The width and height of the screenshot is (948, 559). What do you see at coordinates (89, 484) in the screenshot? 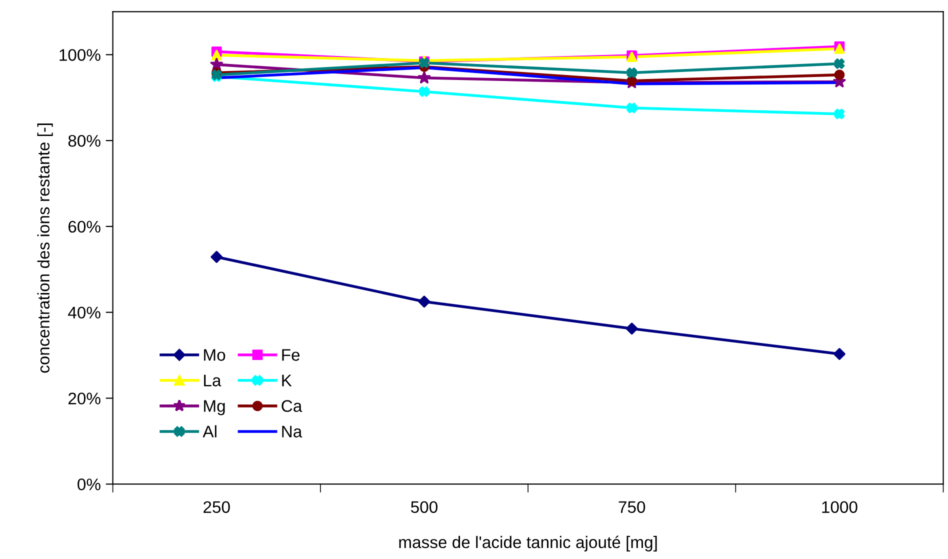
I see `y-tick-label: 0%` at bounding box center [89, 484].